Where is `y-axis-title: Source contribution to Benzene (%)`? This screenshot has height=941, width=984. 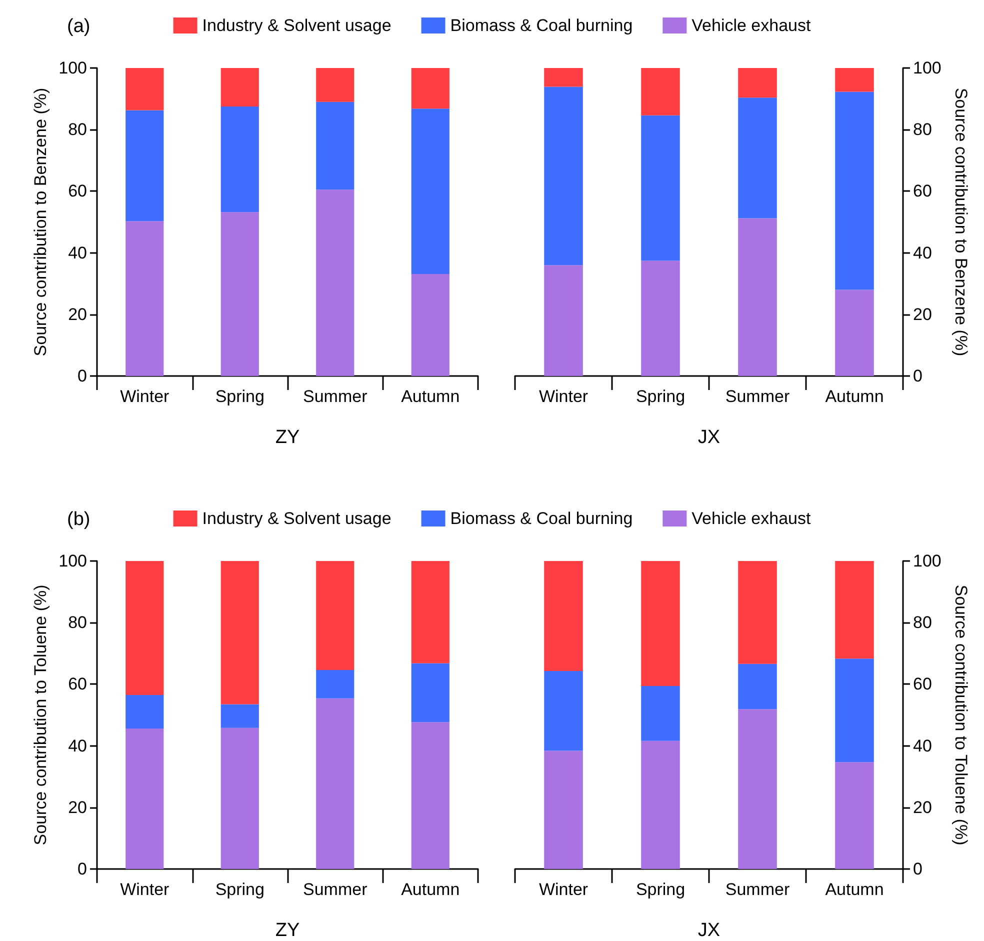
y-axis-title: Source contribution to Benzene (%) is located at coordinates (40, 222).